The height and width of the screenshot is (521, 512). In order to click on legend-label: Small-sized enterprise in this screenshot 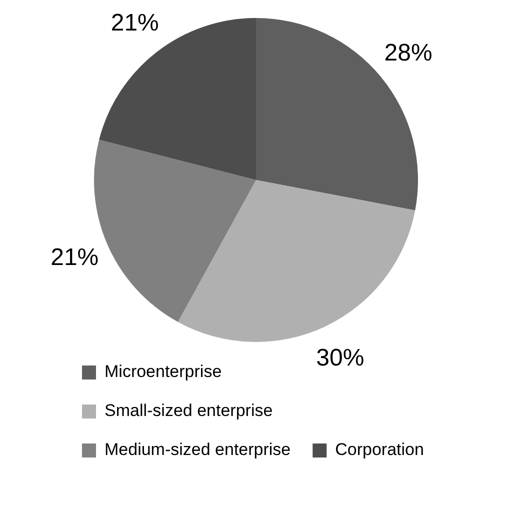, I will do `click(188, 410)`.